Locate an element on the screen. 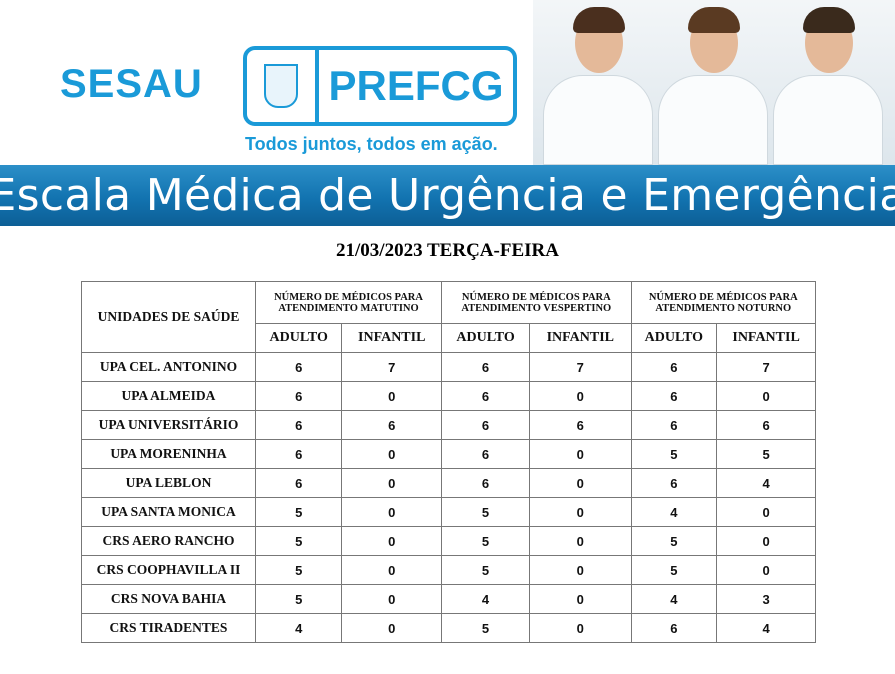 The width and height of the screenshot is (895, 674). table-row: UPA MORENINHA 6 0 6 0 5 5 is located at coordinates (448, 454).